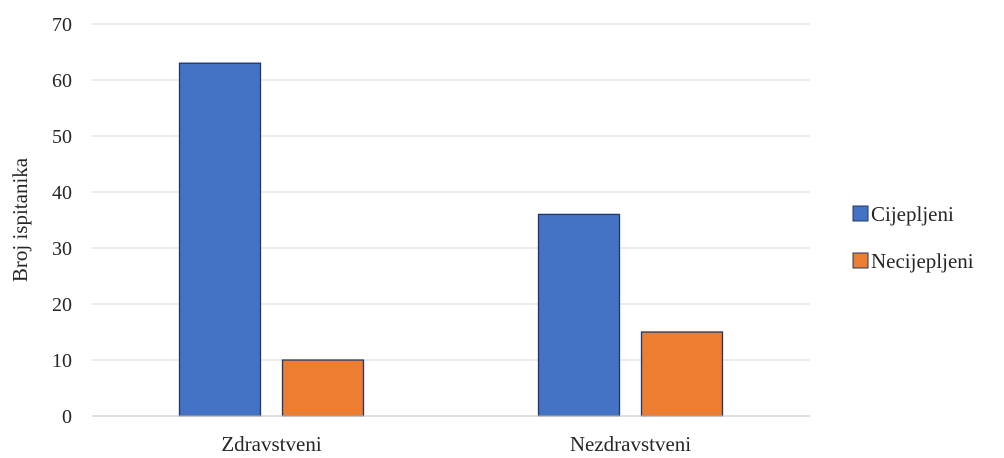 This screenshot has width=1004, height=458. I want to click on legend-label-cijepljeni: Cijepljeni, so click(912, 214).